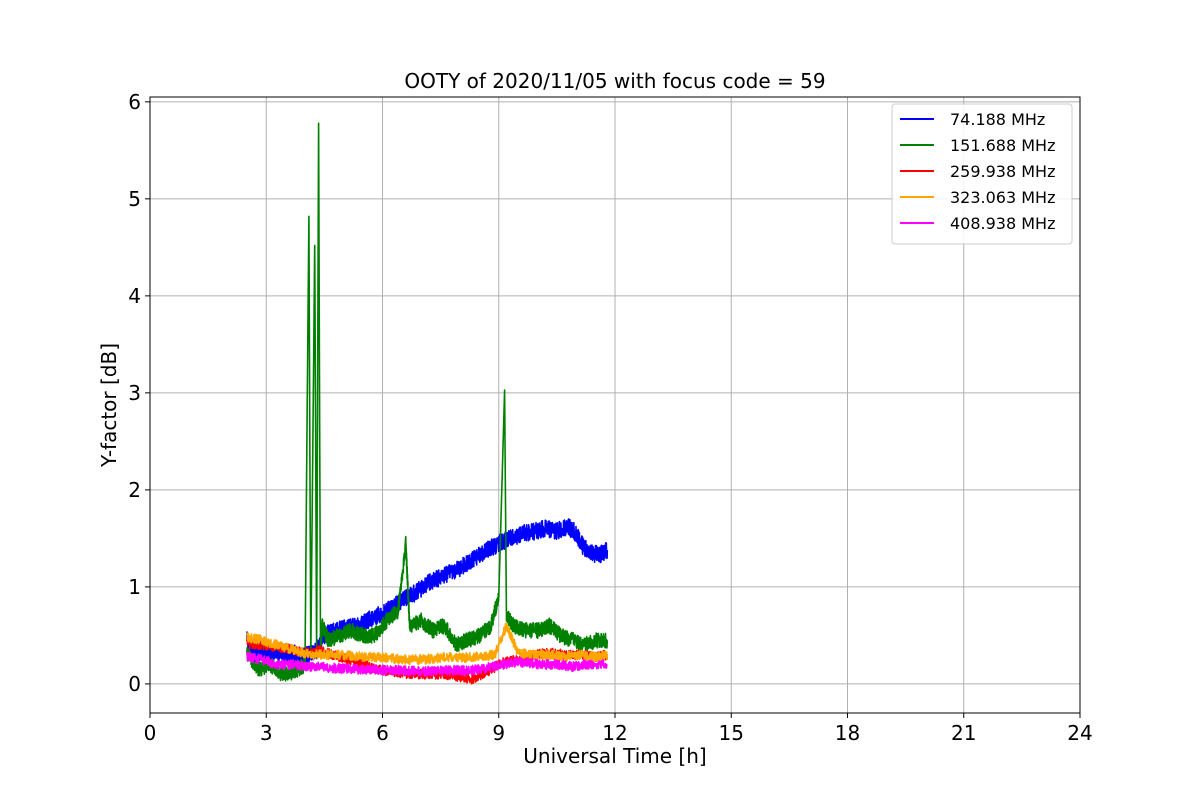  I want to click on x-tick-label: 15, so click(731, 733).